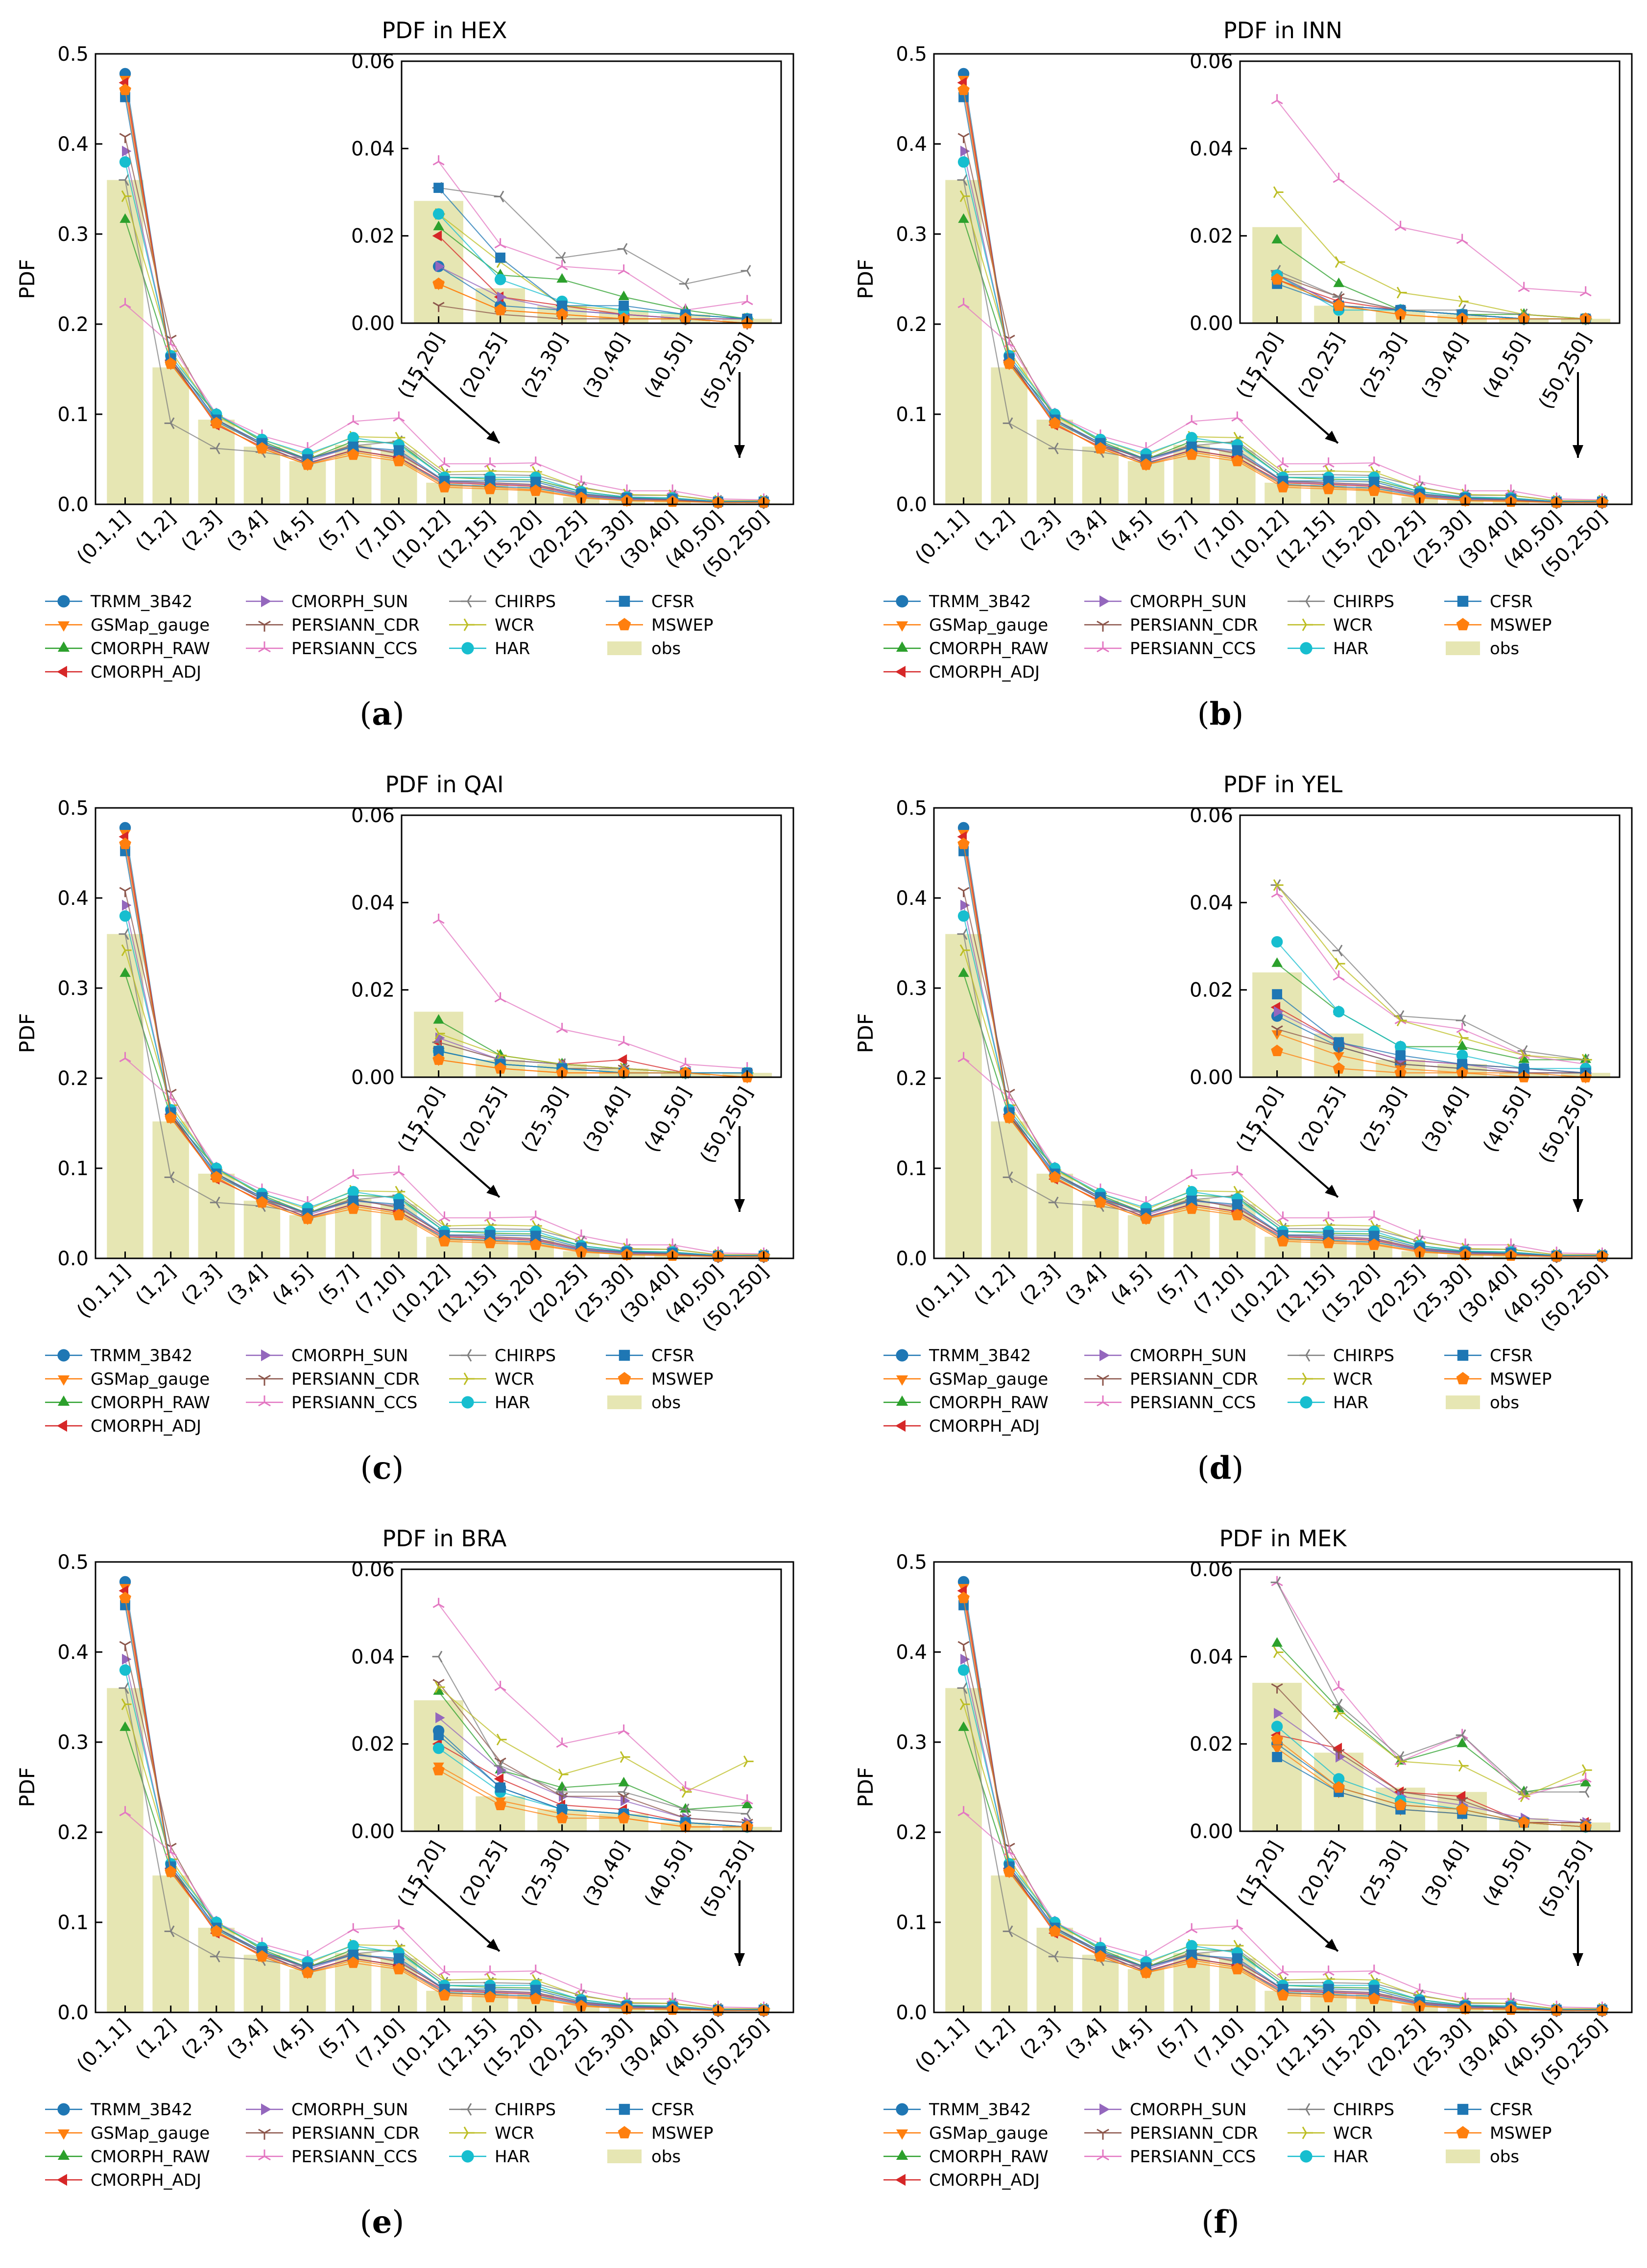  What do you see at coordinates (373, 1657) in the screenshot?
I see `inset-y-tick-label: 0.04` at bounding box center [373, 1657].